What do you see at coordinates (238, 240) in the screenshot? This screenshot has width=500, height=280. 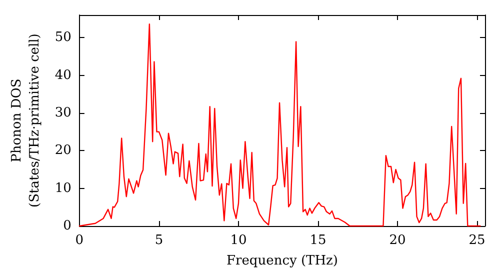 I see `x-tick-label: 10` at bounding box center [238, 240].